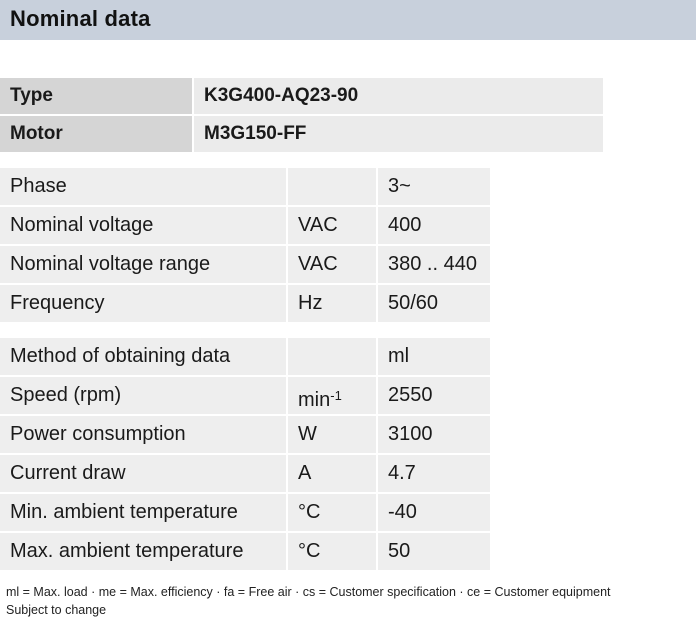 This screenshot has width=696, height=636. I want to click on param-name: Min. ambient temperature, so click(143, 512).